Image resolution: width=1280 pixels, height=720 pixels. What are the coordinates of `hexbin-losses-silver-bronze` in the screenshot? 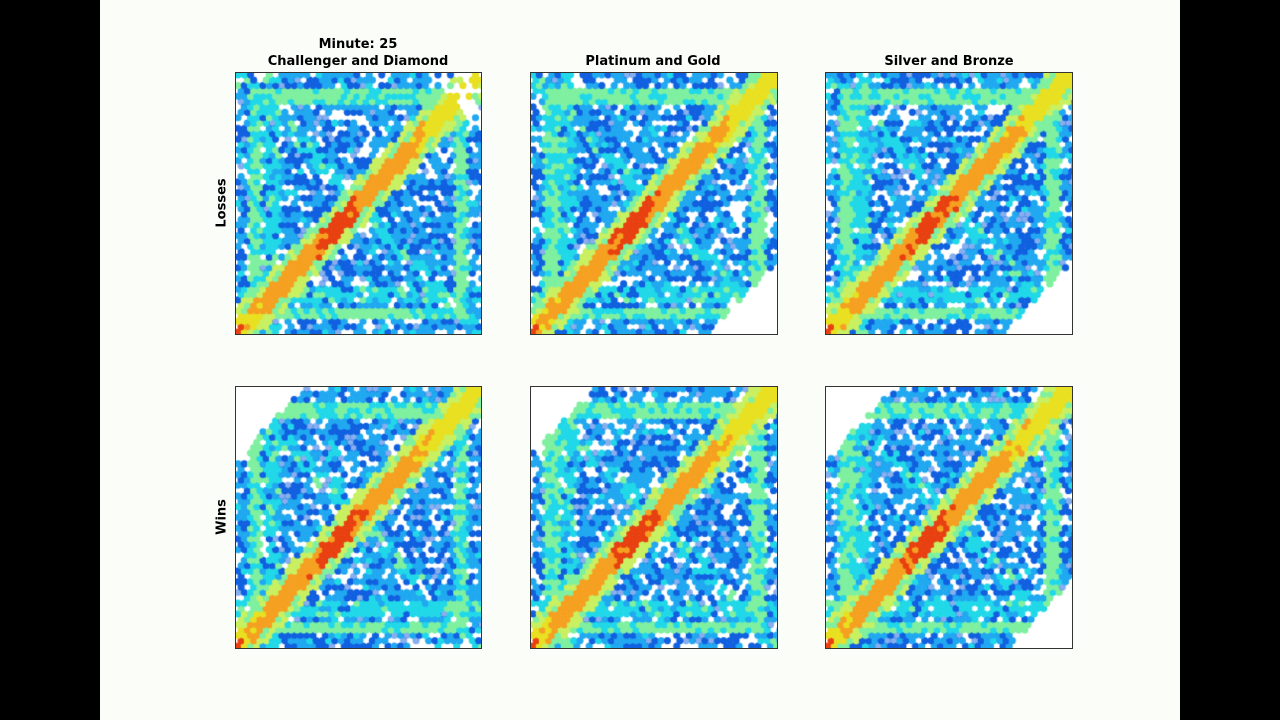 It's located at (949, 203).